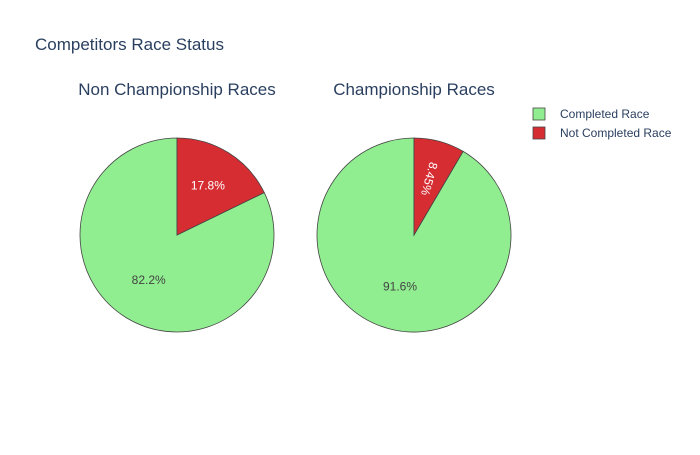  I want to click on legend-item: Not Completed Race, so click(602, 133).